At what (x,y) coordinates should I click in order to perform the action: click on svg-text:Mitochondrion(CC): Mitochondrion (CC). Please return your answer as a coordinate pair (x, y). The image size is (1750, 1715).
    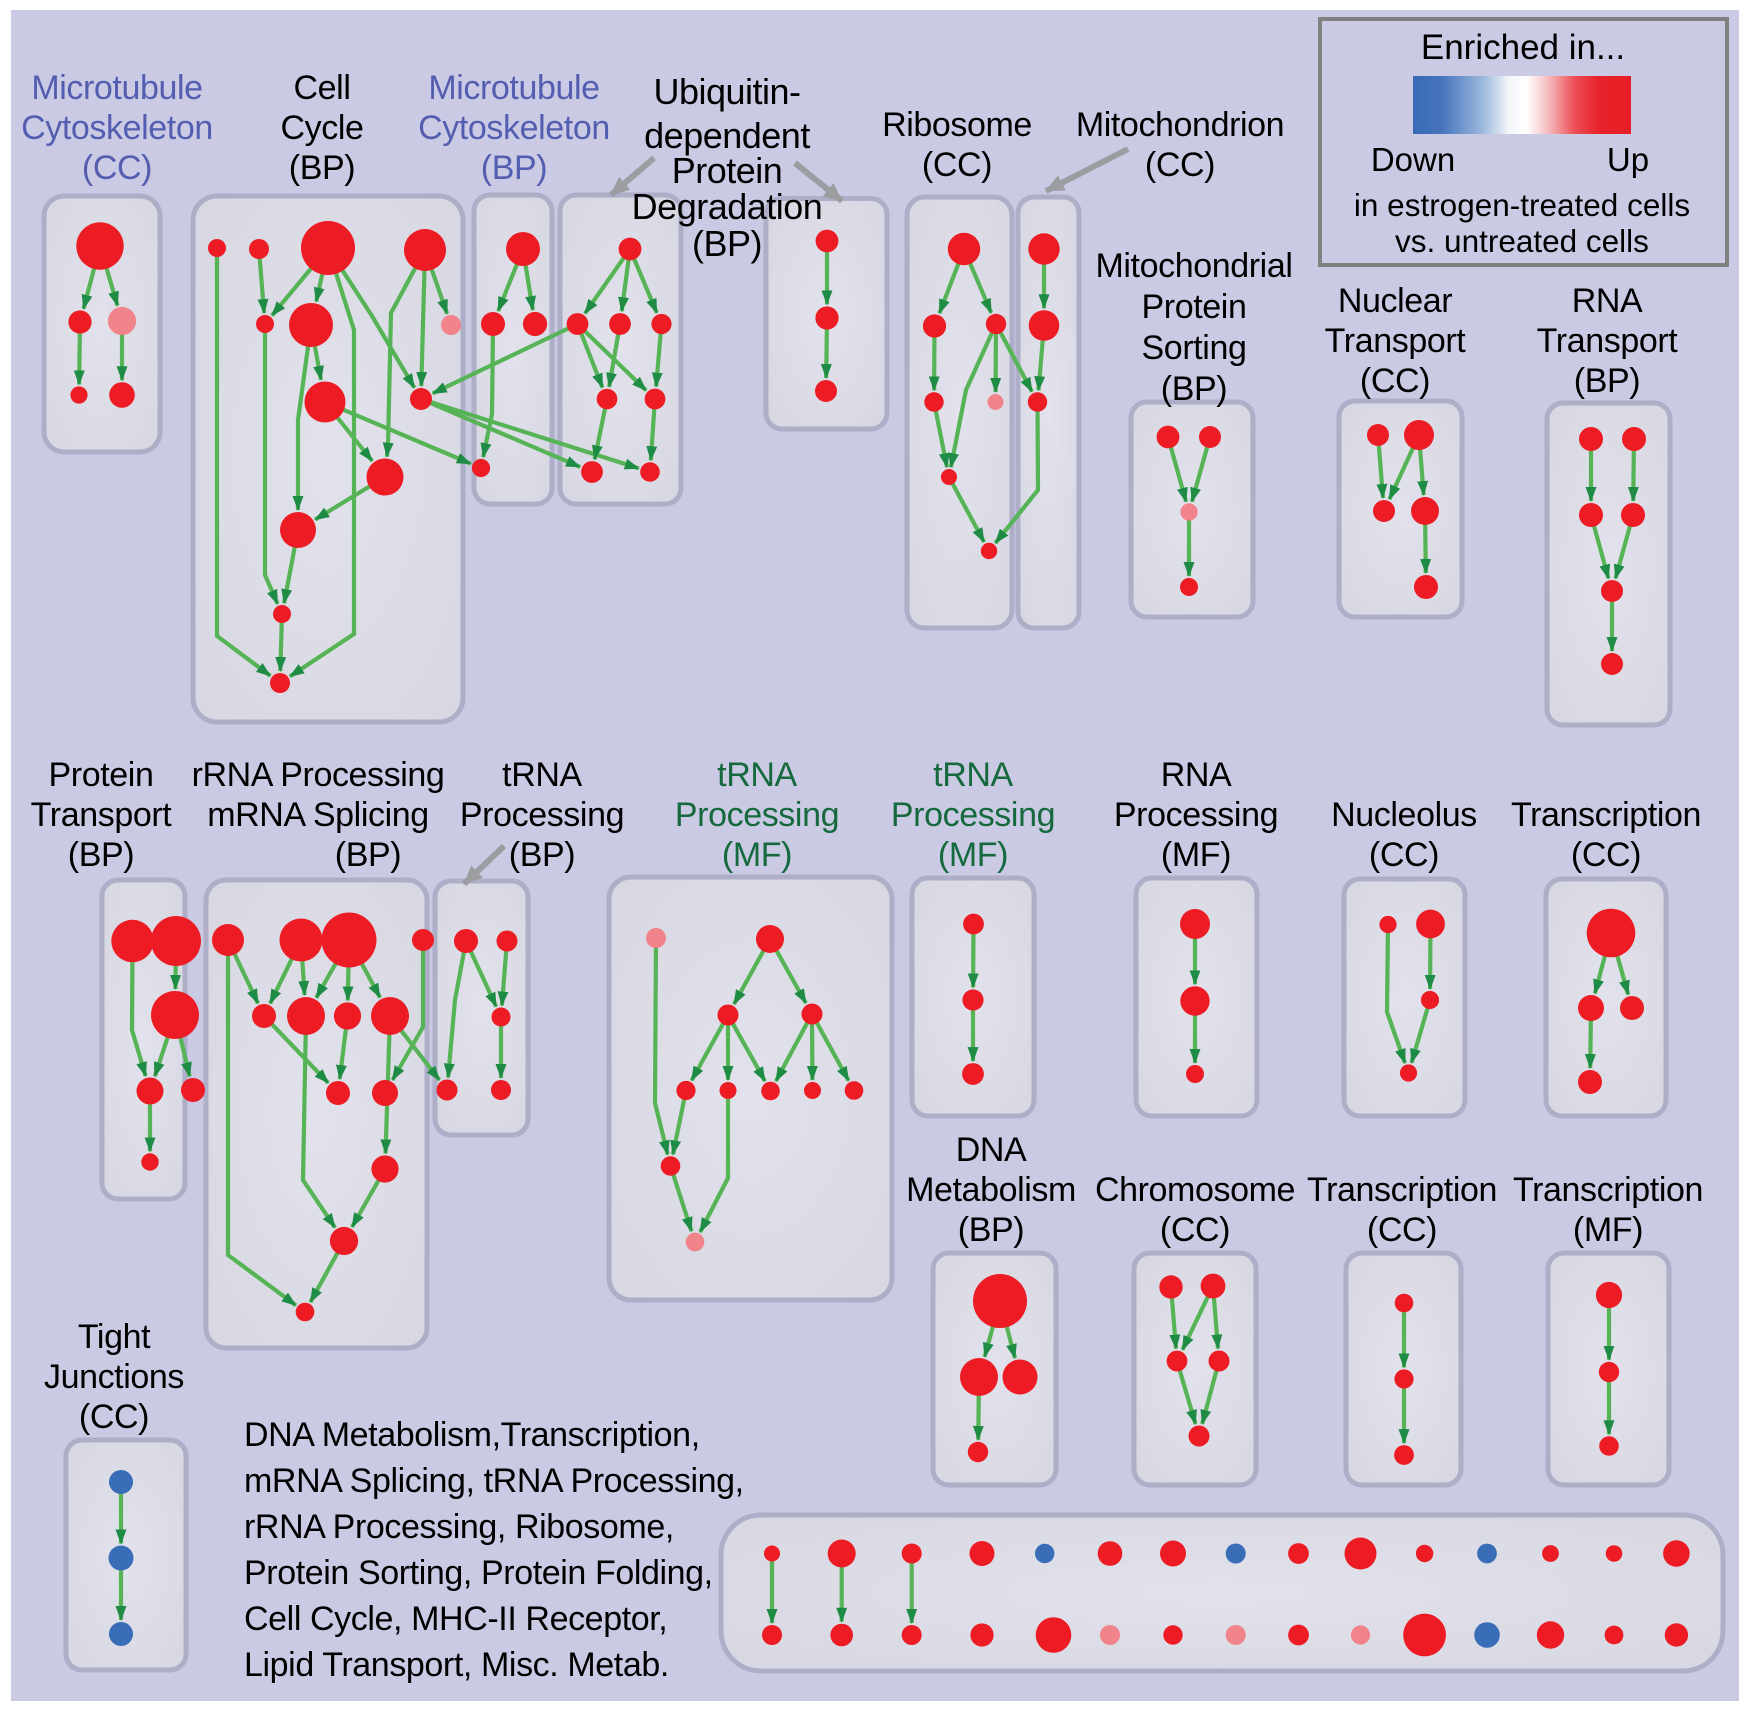
    Looking at the image, I should click on (1180, 145).